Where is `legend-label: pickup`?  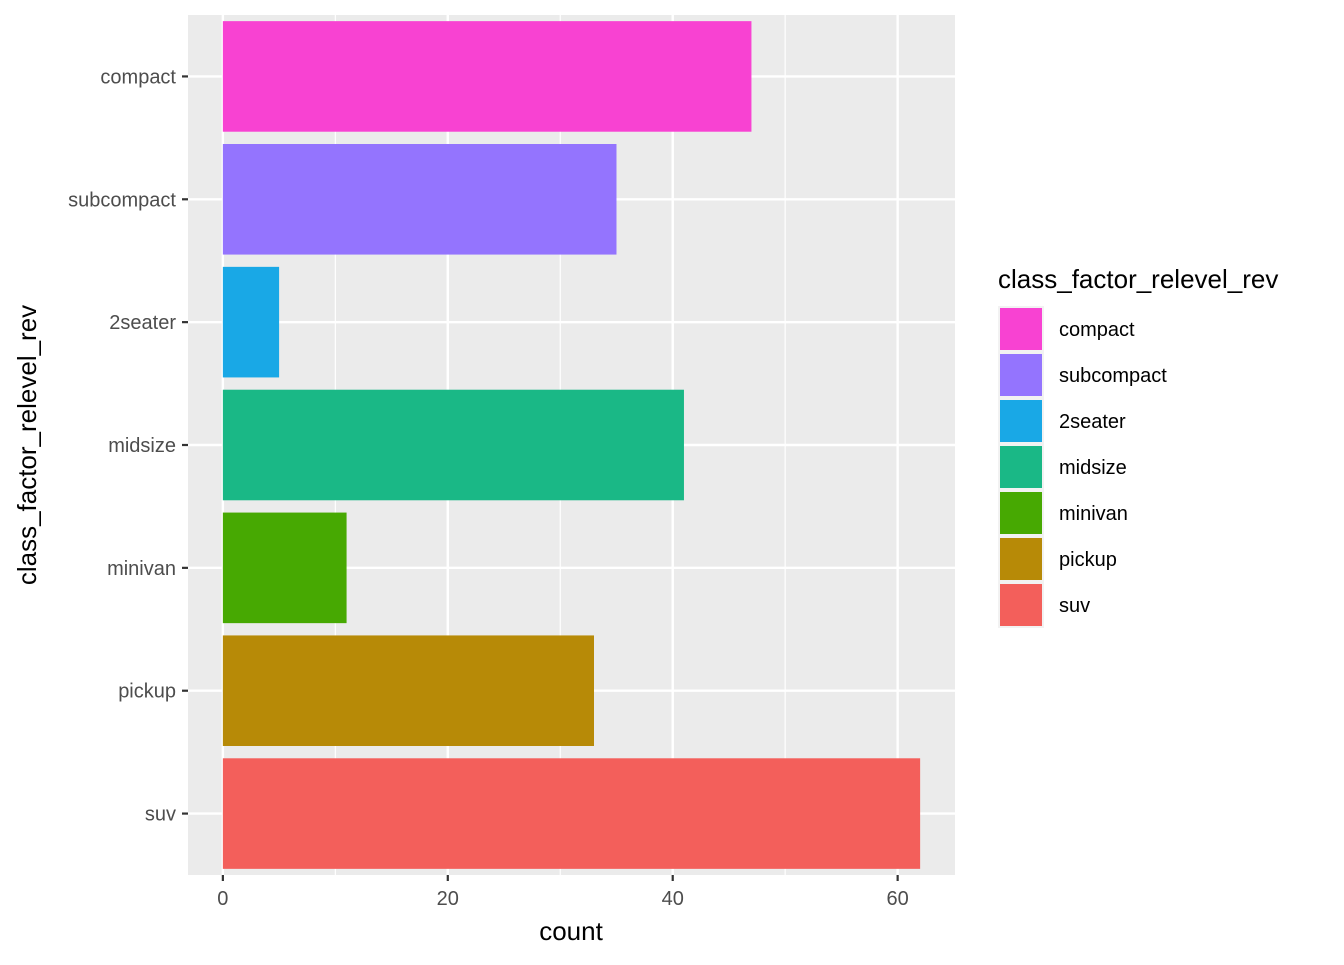 legend-label: pickup is located at coordinates (1088, 560).